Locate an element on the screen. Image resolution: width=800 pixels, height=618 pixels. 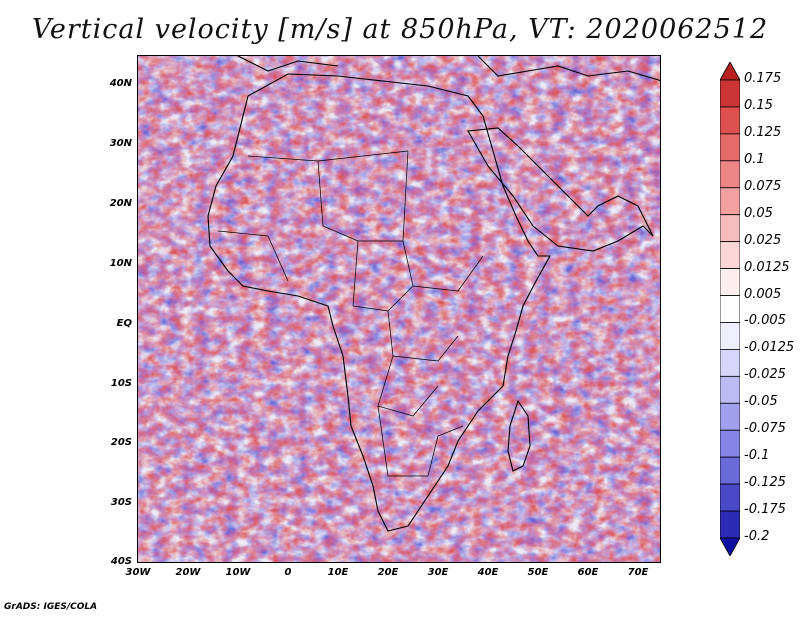
colorbar-label: 0.0125 is located at coordinates (767, 267).